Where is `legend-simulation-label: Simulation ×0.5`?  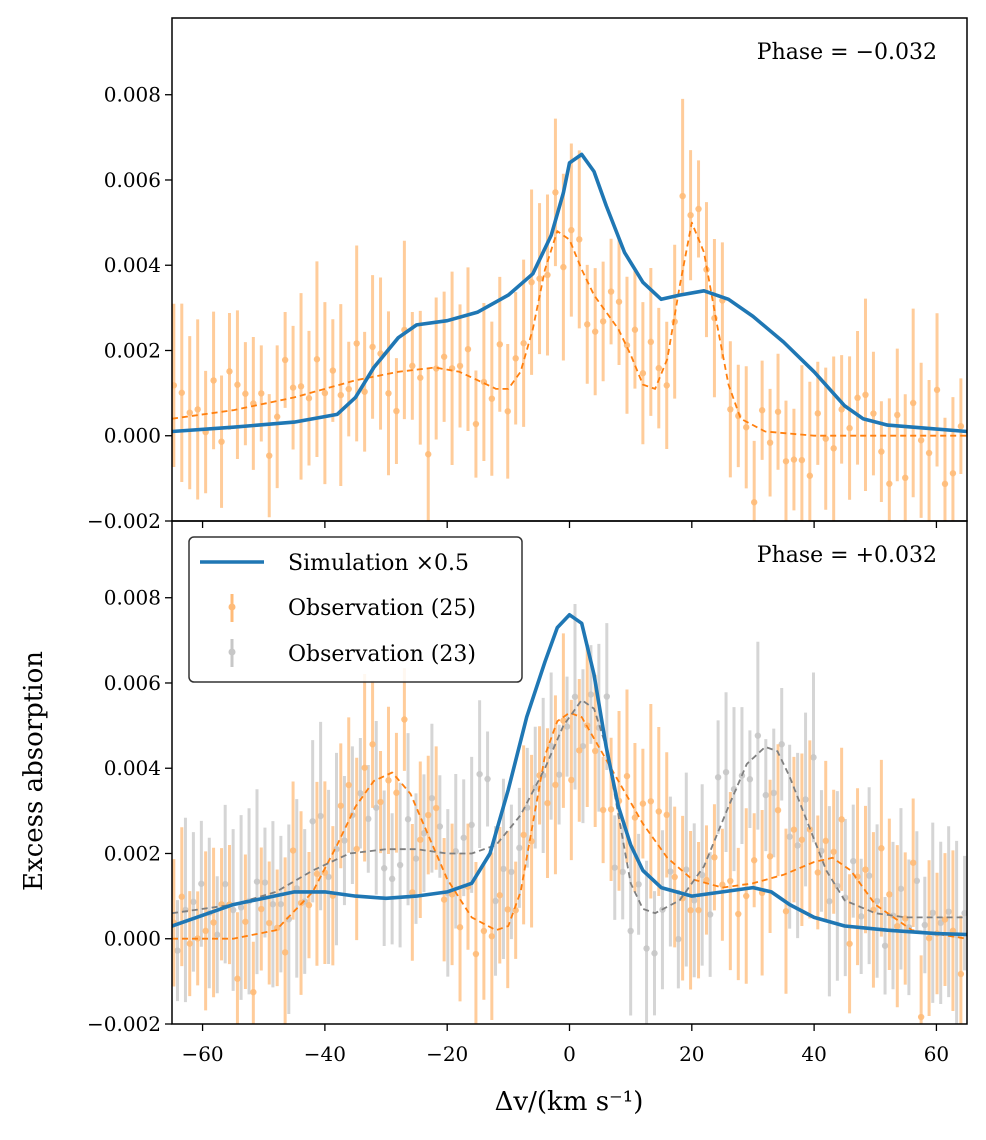 legend-simulation-label: Simulation ×0.5 is located at coordinates (378, 563).